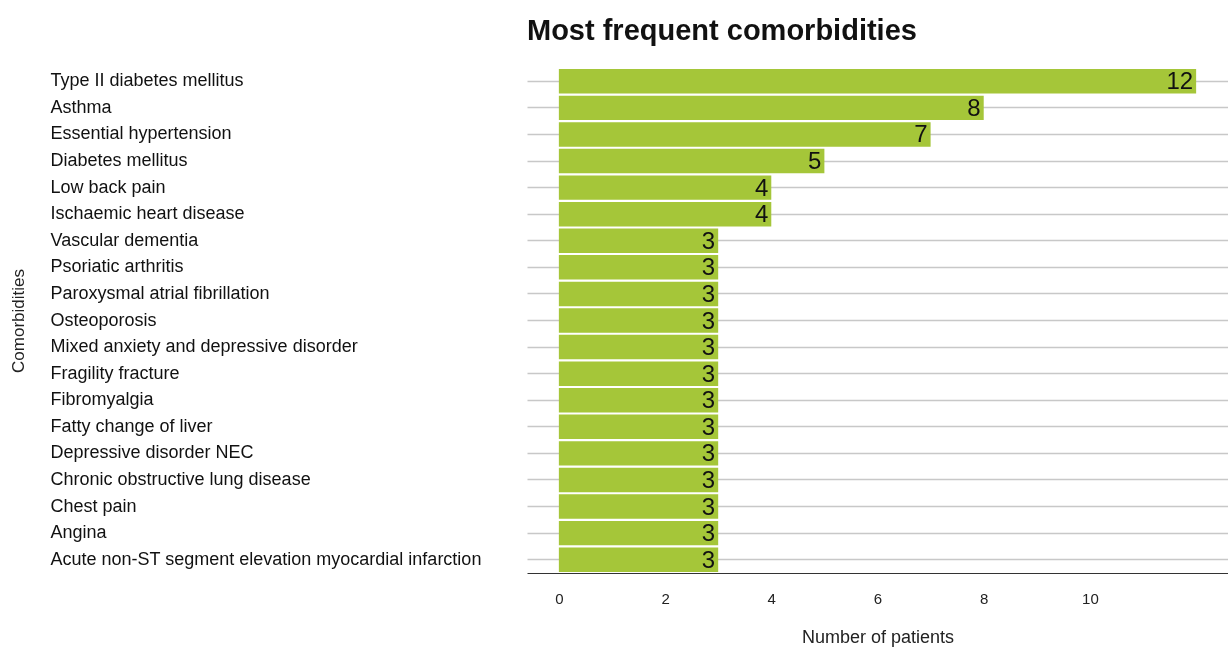  What do you see at coordinates (559, 598) in the screenshot?
I see `x-tick-label: 0` at bounding box center [559, 598].